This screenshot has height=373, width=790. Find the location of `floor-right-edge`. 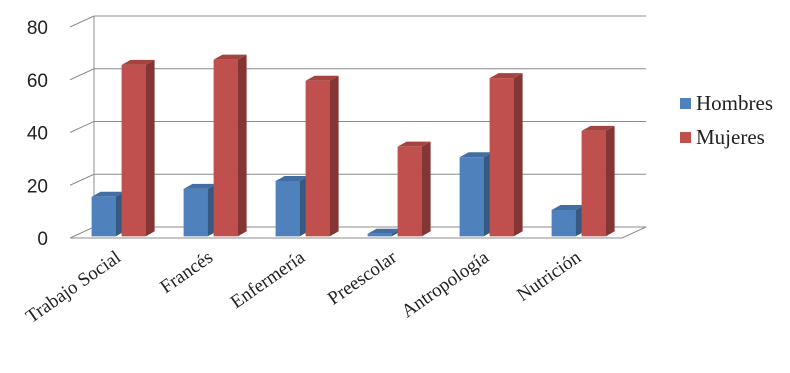

floor-right-edge is located at coordinates (634, 232).